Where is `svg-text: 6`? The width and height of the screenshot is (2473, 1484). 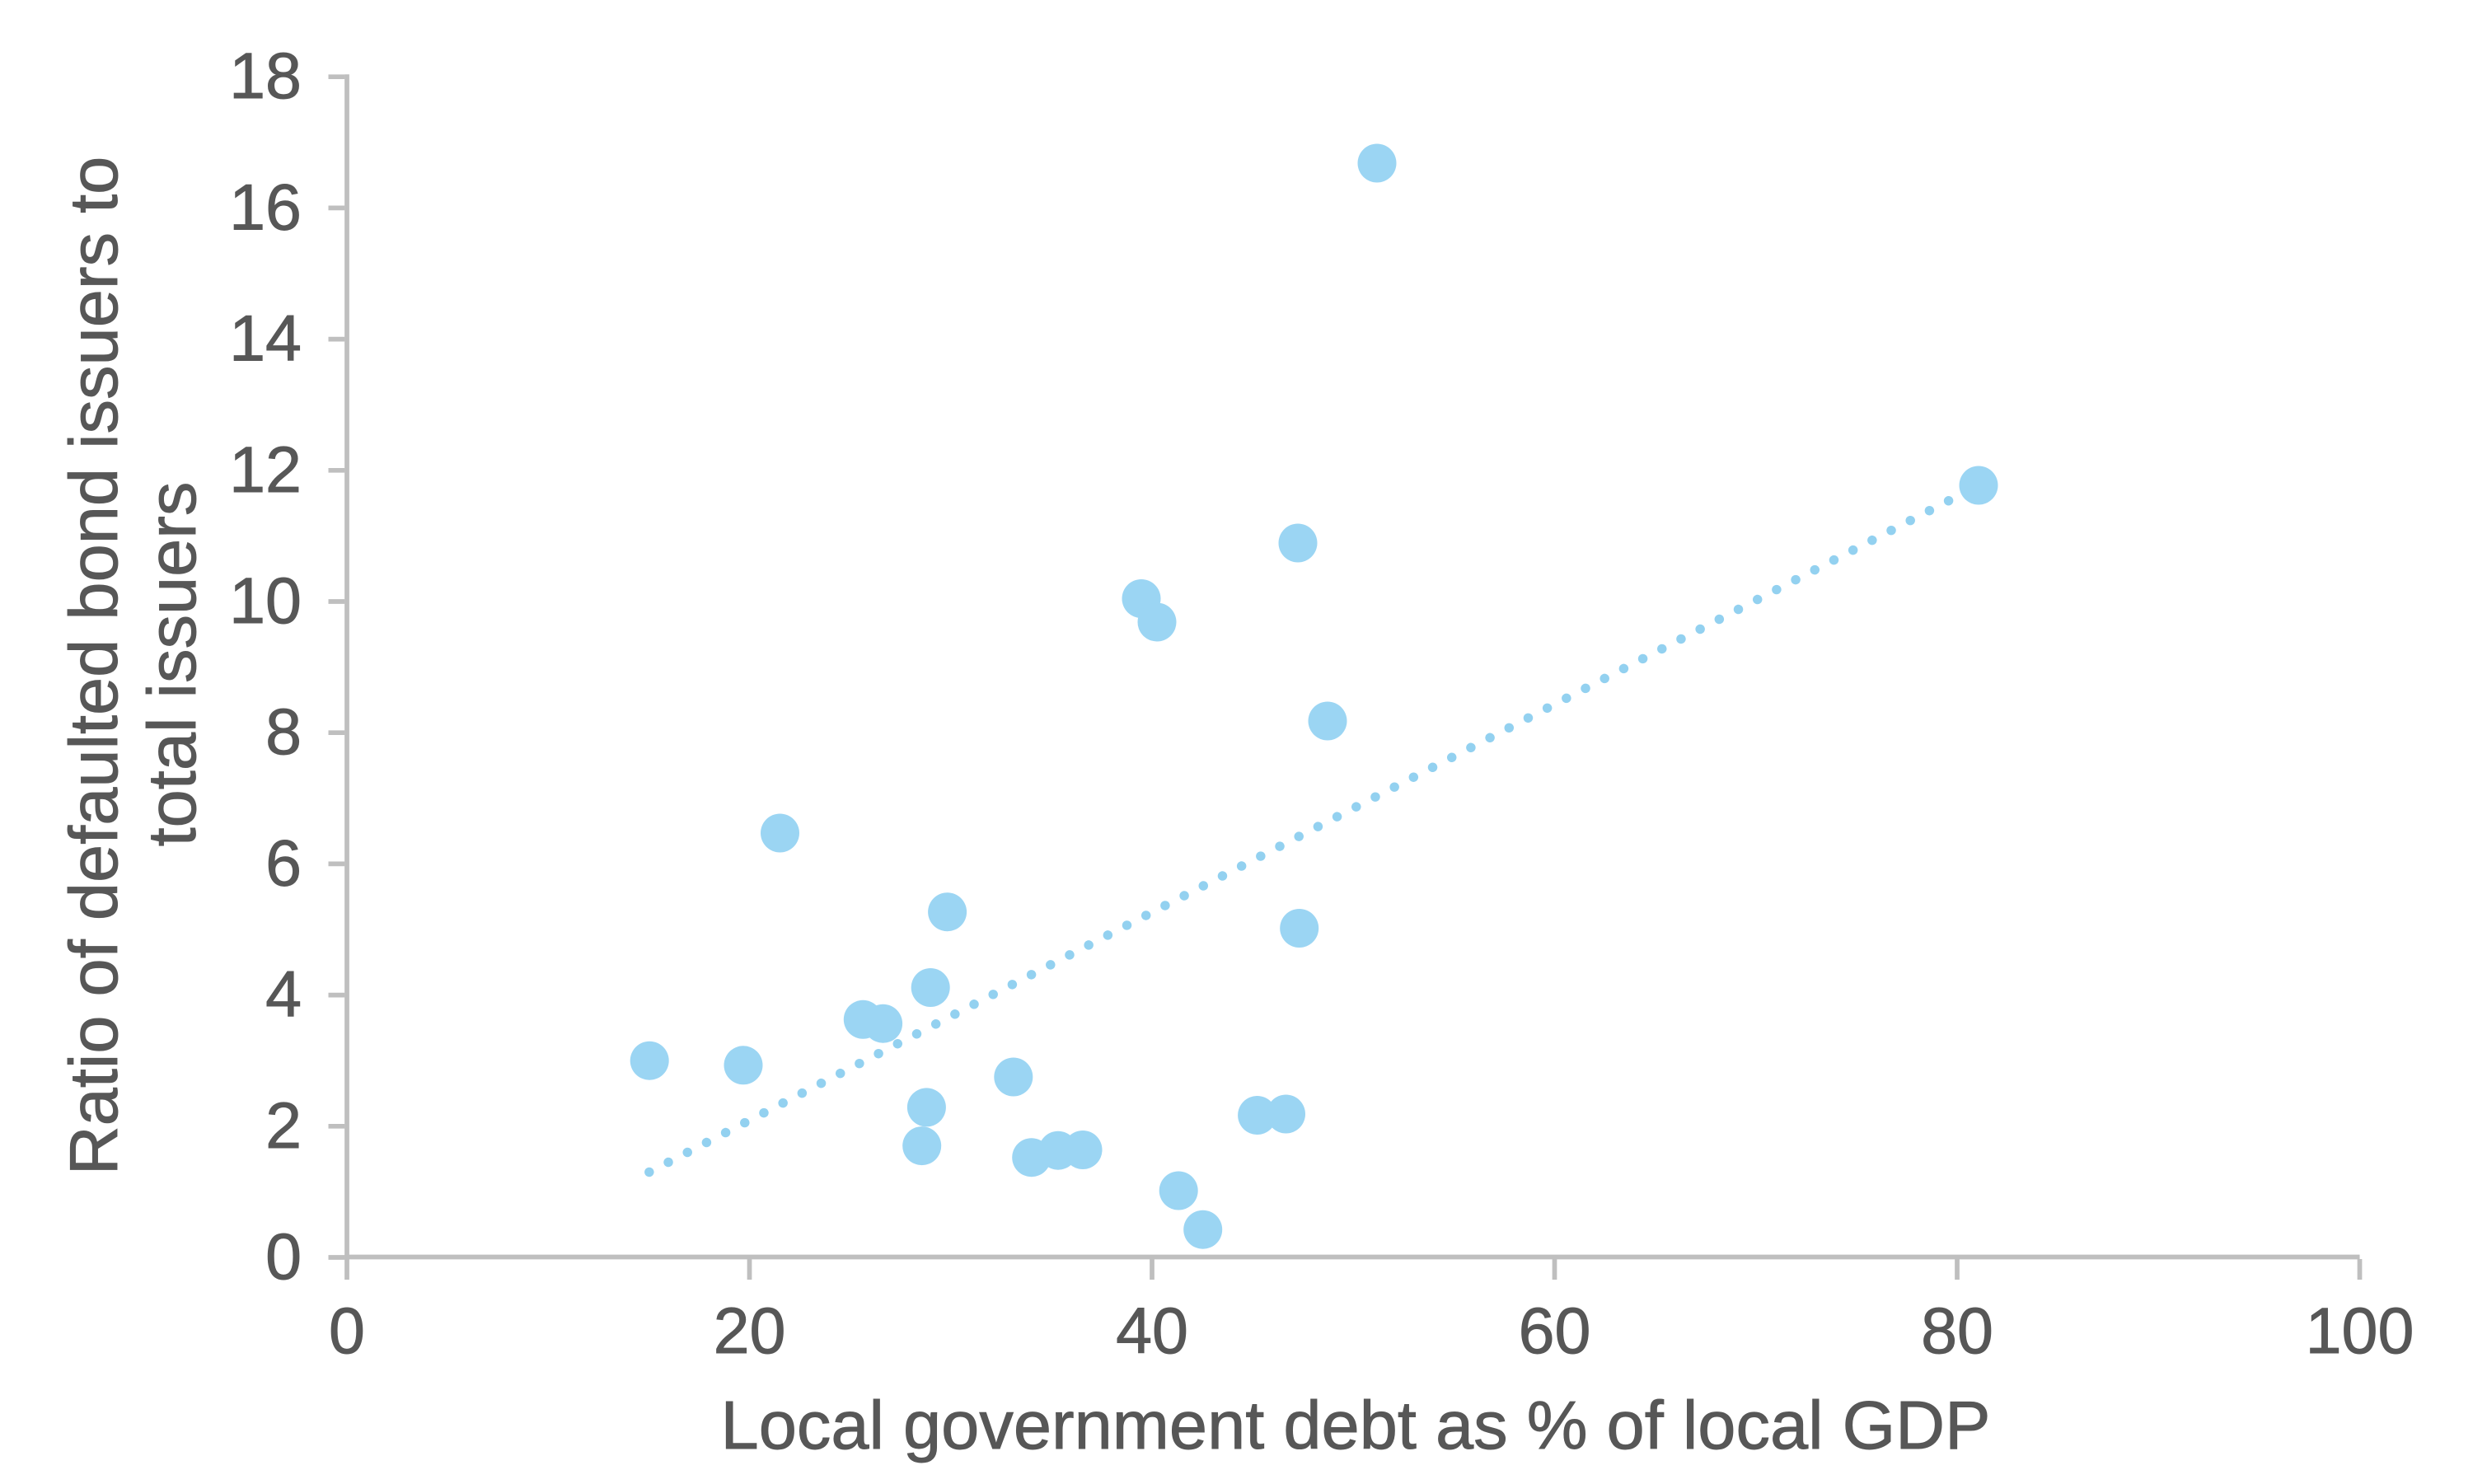
svg-text: 6 is located at coordinates (283, 863).